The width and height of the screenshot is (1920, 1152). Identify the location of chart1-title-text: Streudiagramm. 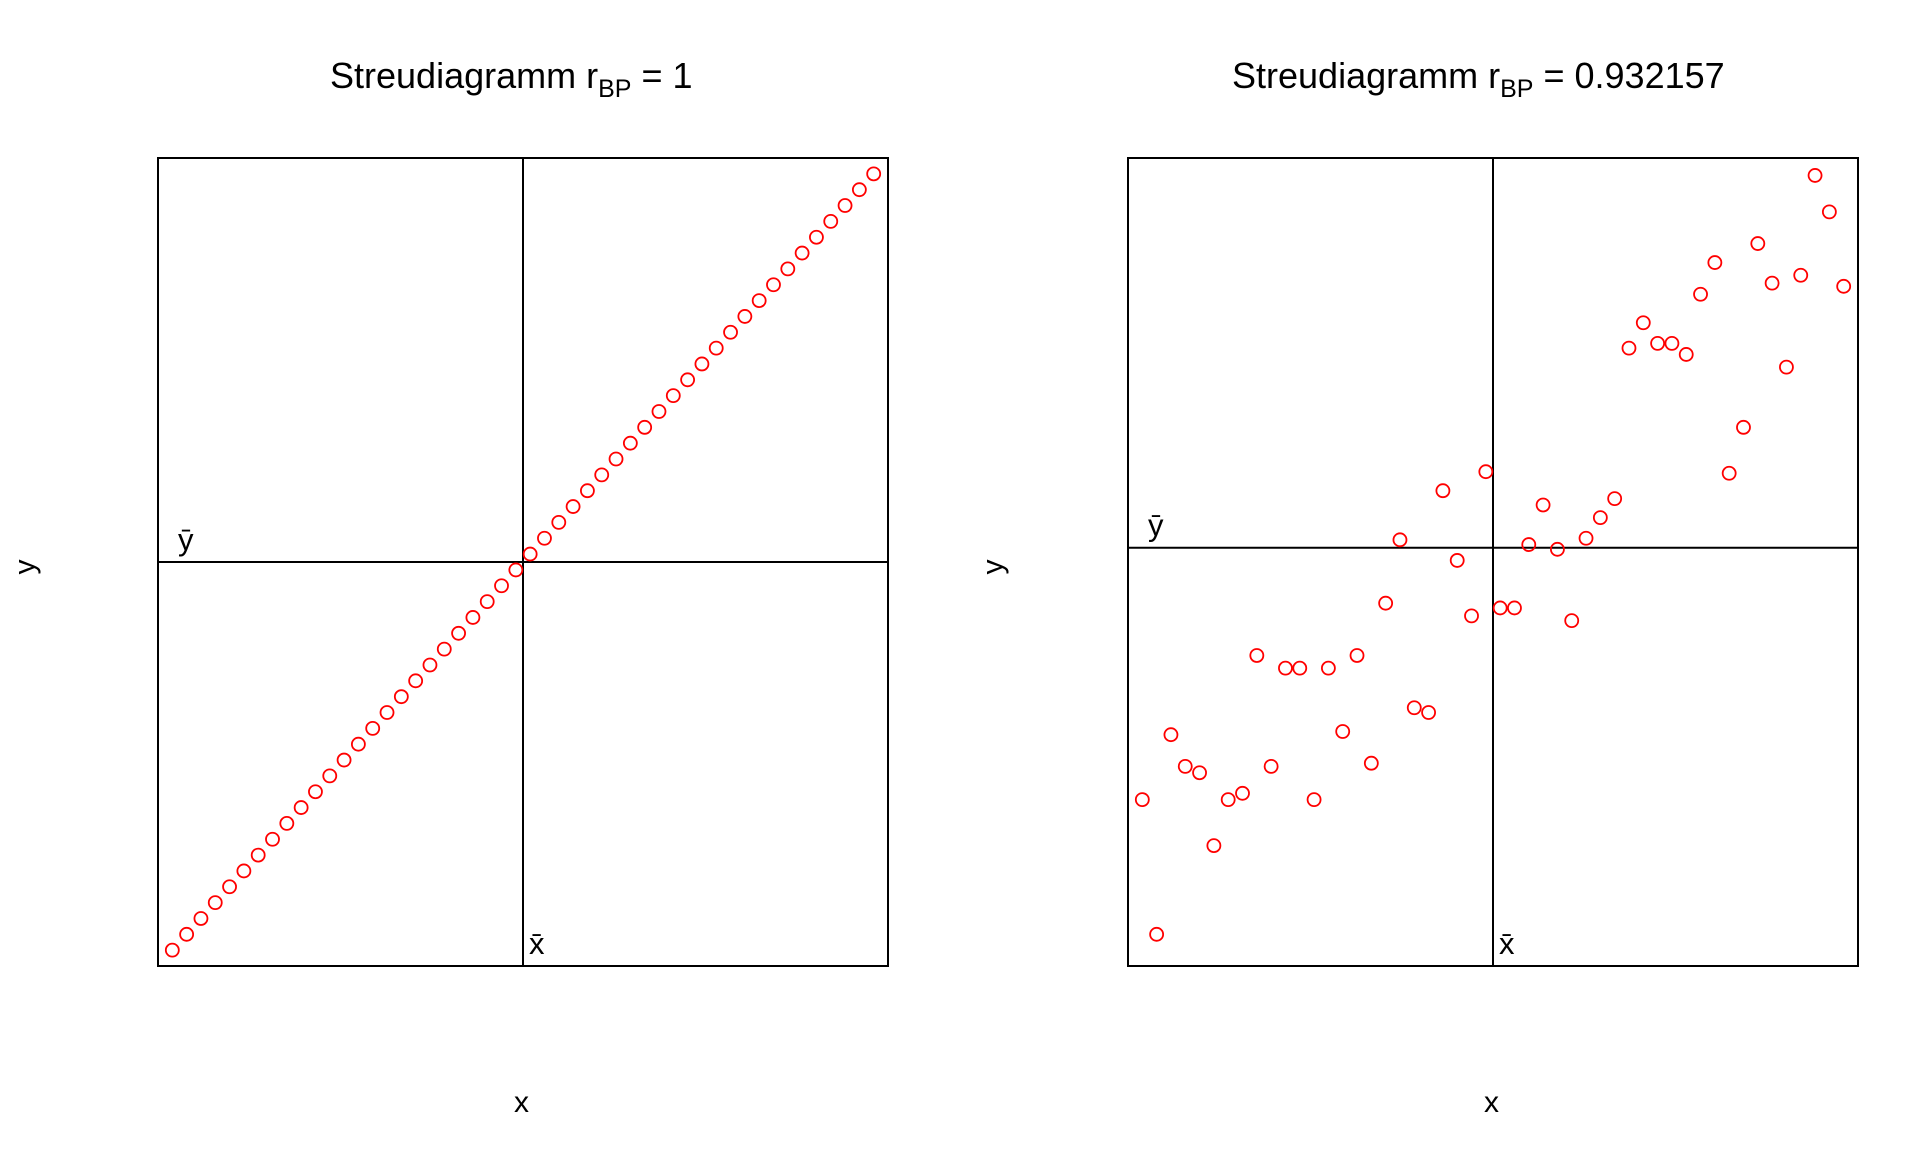
(453, 75).